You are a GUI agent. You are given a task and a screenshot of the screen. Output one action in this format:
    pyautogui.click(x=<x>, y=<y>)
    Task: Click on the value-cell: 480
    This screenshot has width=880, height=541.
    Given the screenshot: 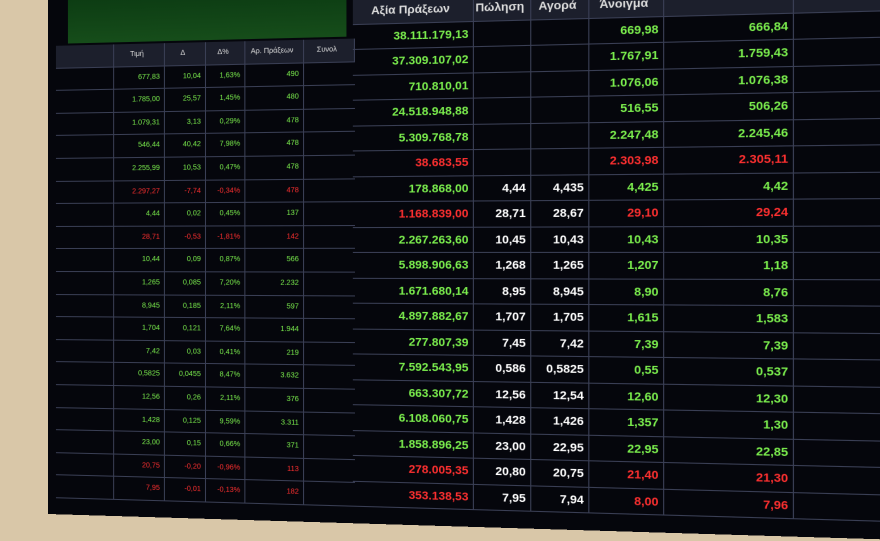 What is the action you would take?
    pyautogui.click(x=275, y=98)
    